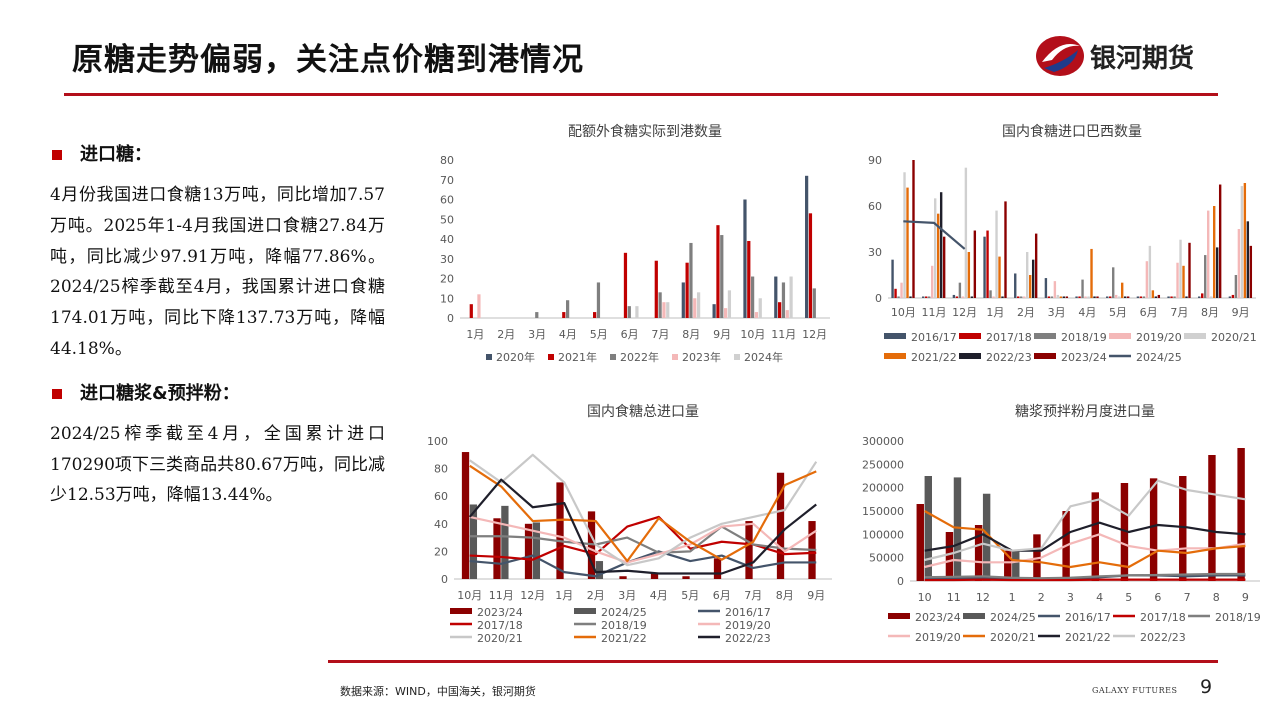  I want to click on y-tick-label: 90, so click(875, 160).